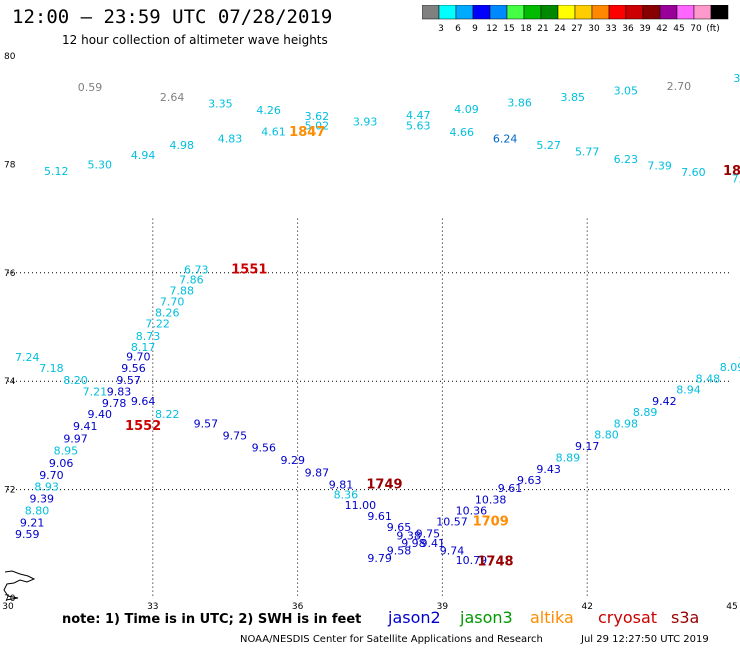 The image size is (740, 650). What do you see at coordinates (264, 448) in the screenshot?
I see `wave-height-value: 9.56` at bounding box center [264, 448].